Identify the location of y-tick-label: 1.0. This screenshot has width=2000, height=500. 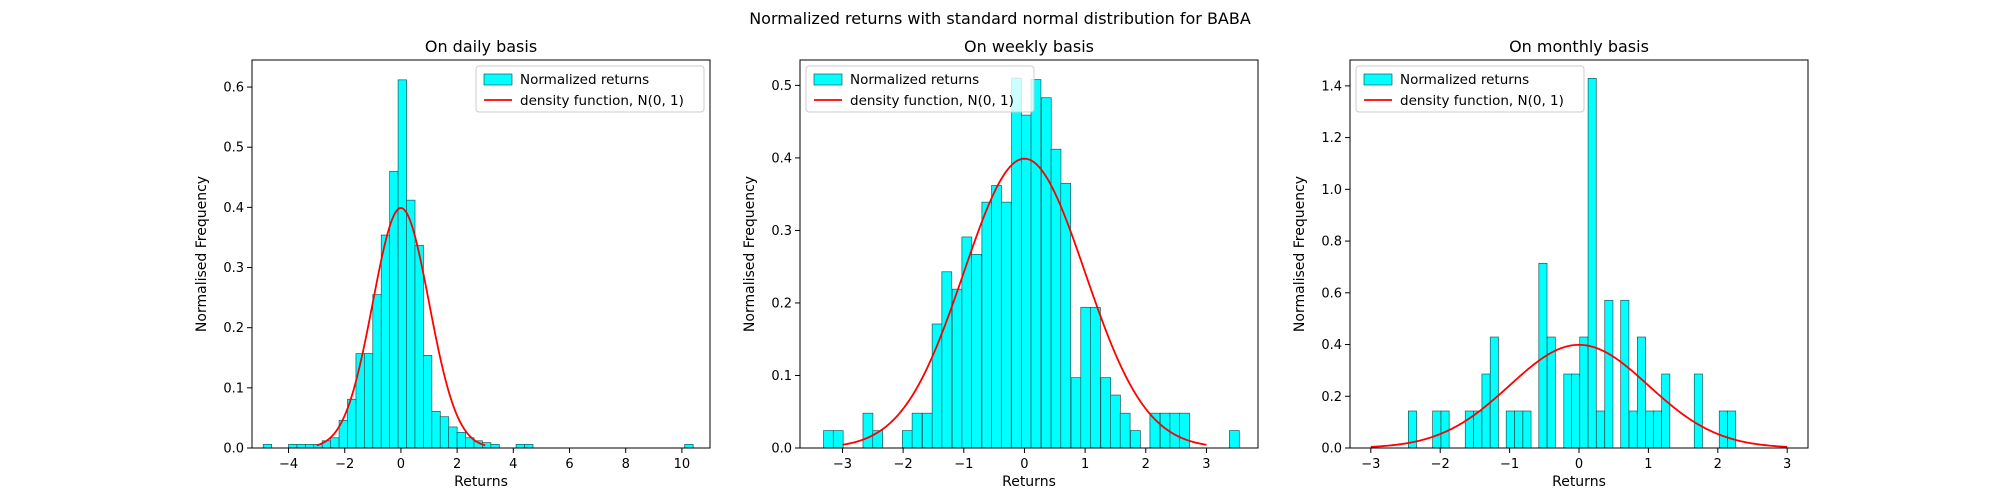
(1331, 190).